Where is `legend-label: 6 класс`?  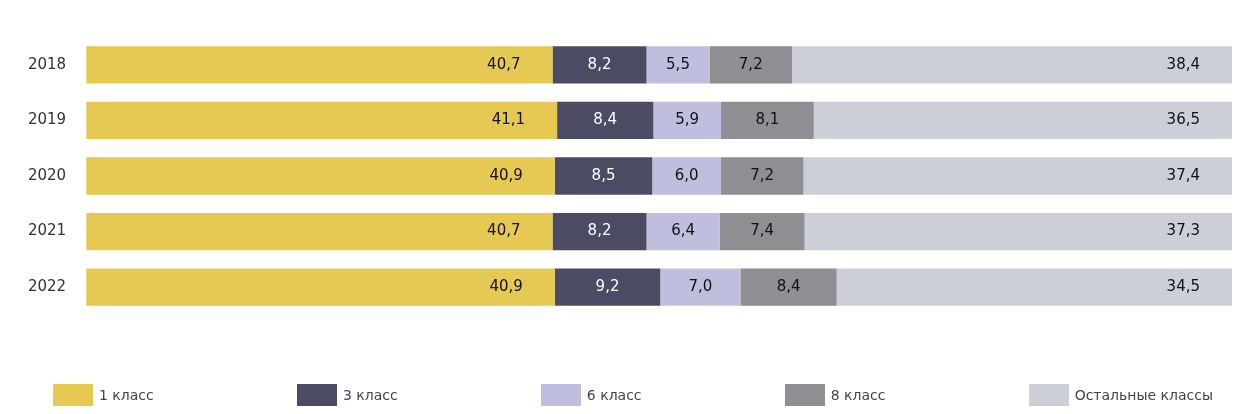 legend-label: 6 класс is located at coordinates (614, 395).